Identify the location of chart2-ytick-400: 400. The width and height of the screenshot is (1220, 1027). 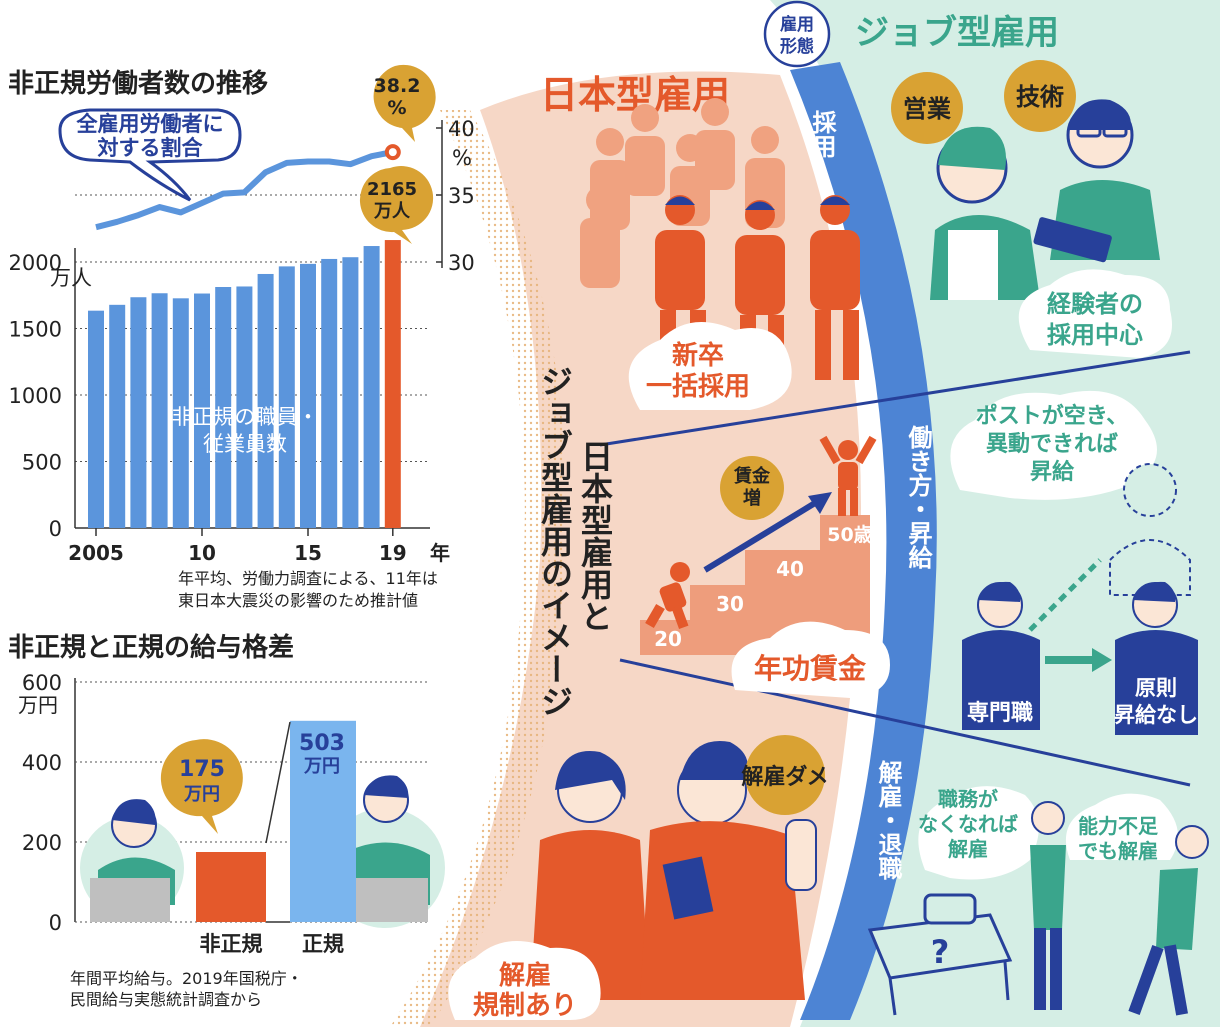
(42, 763).